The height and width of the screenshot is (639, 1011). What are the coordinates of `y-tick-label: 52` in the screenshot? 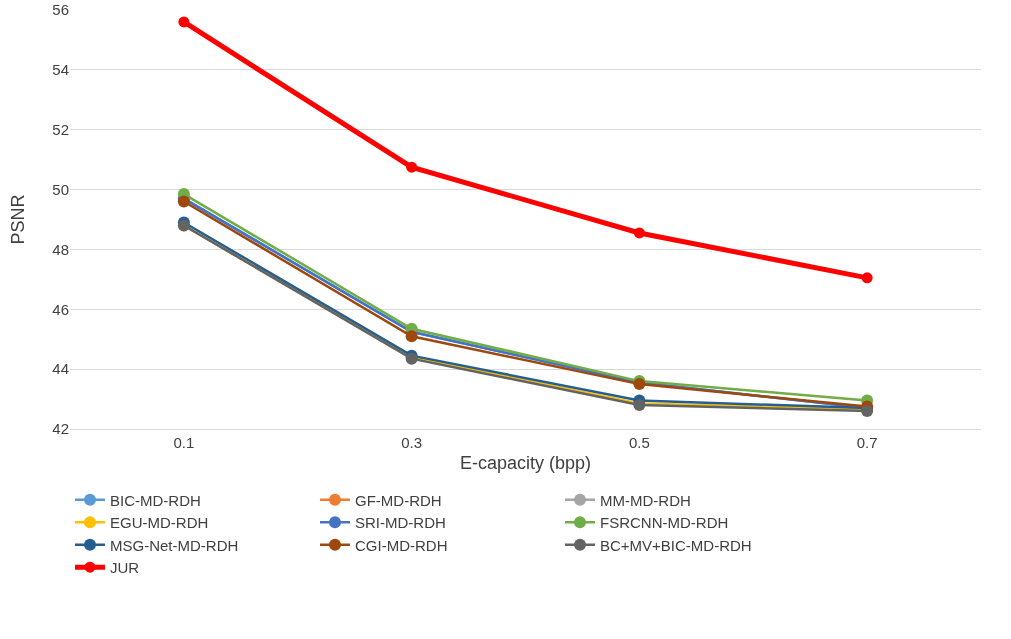 It's located at (60, 129).